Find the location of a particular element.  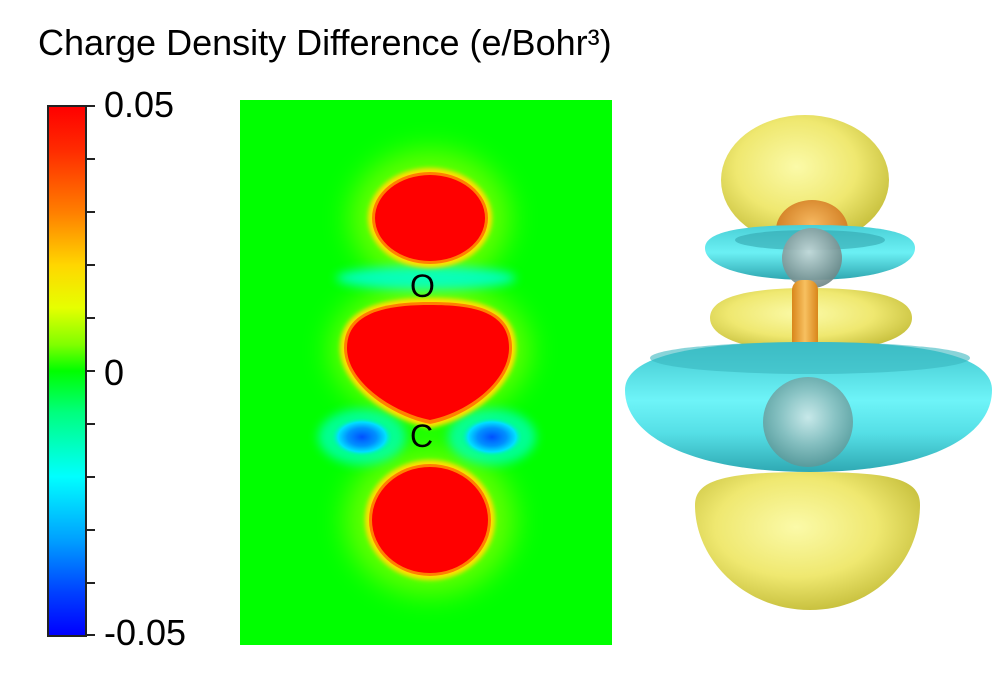

negative-lobe-left is located at coordinates (362, 437).